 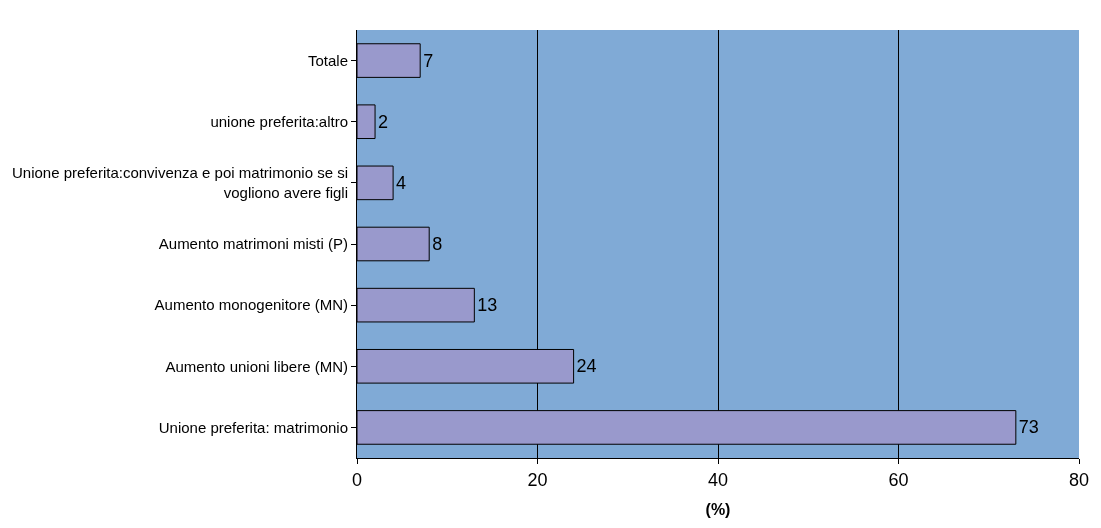 What do you see at coordinates (437, 244) in the screenshot?
I see `data-label: 8` at bounding box center [437, 244].